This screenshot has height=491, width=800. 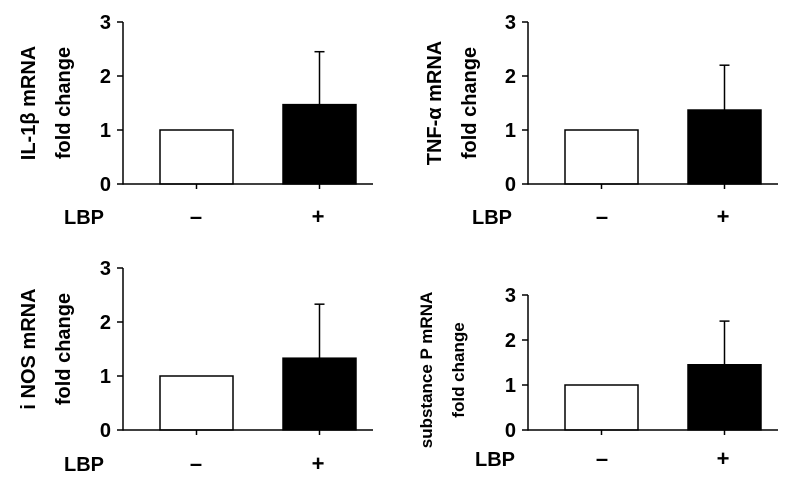 What do you see at coordinates (435, 103) in the screenshot?
I see `y-axis-label-line-1: TNF-α mRNA` at bounding box center [435, 103].